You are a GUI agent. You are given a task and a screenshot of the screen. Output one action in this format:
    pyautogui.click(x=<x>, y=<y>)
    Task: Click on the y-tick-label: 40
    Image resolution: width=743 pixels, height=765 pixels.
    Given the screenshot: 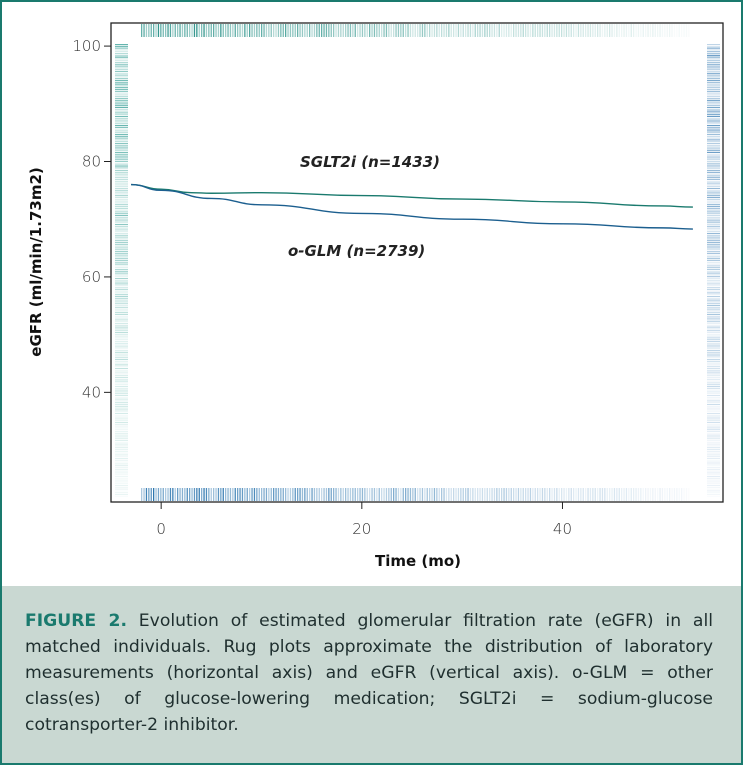 What is the action you would take?
    pyautogui.click(x=91, y=392)
    